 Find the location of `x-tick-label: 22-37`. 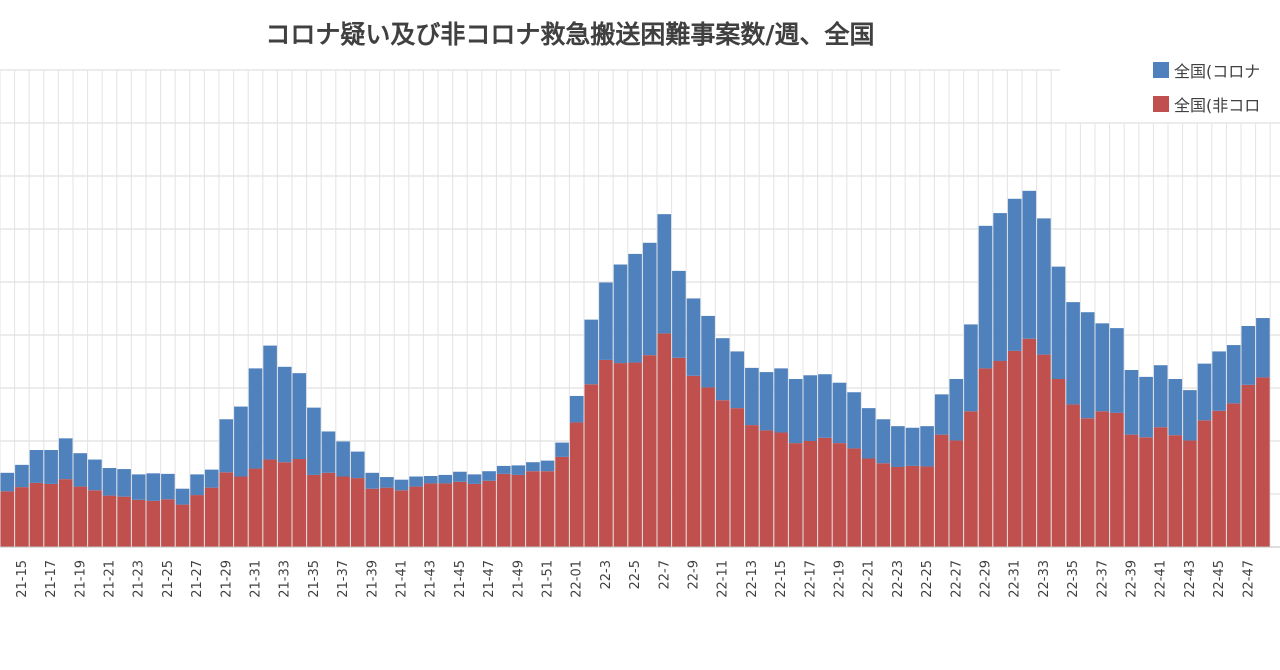

x-tick-label: 22-37 is located at coordinates (1102, 579).